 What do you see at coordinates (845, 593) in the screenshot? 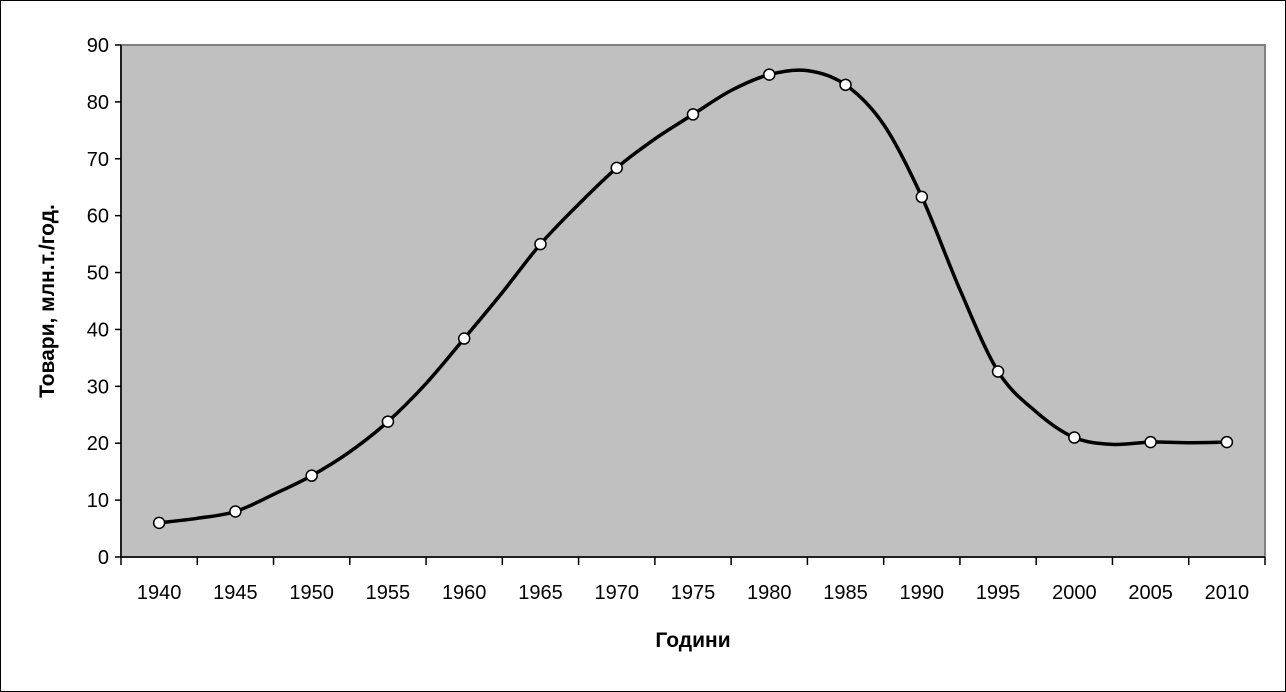
I see `x-tick-label: 1985` at bounding box center [845, 593].